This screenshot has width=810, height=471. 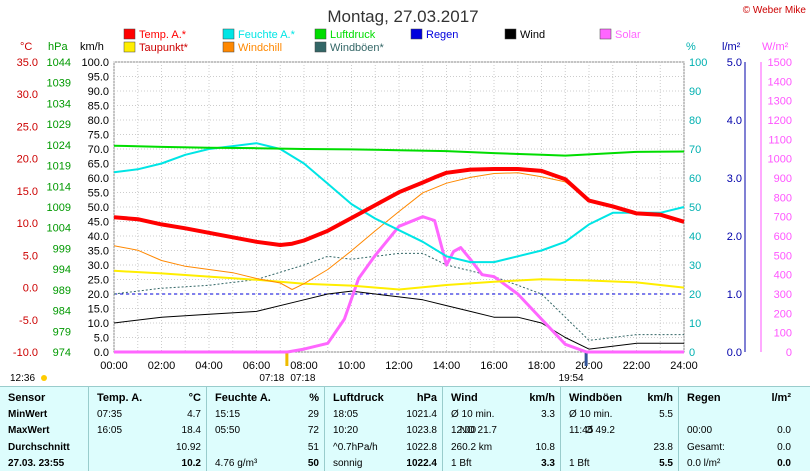 What do you see at coordinates (59, 167) in the screenshot?
I see `pressure-tick-label: 1019` at bounding box center [59, 167].